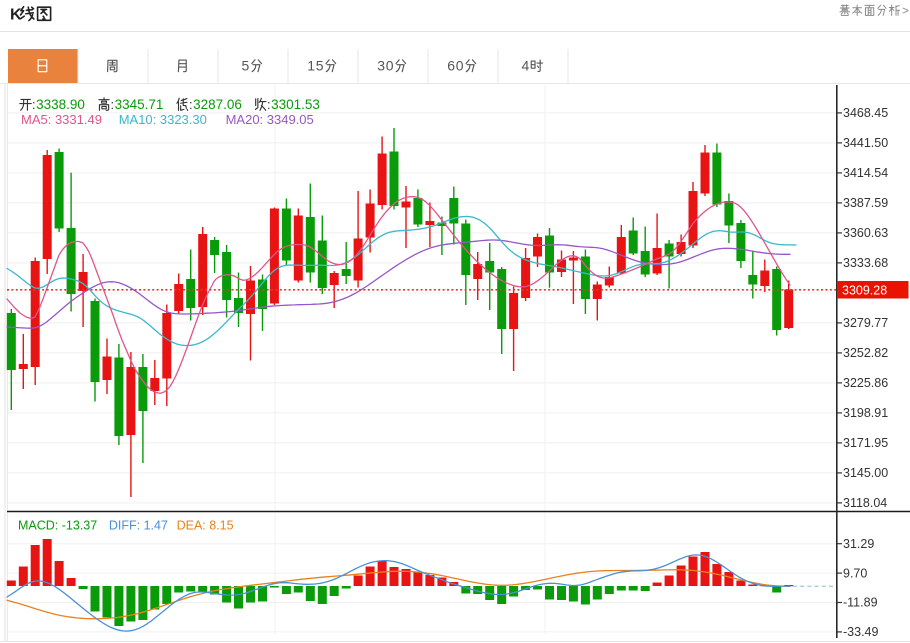  Describe the element at coordinates (865, 353) in the screenshot. I see `svg-text: 3252.82` at that location.